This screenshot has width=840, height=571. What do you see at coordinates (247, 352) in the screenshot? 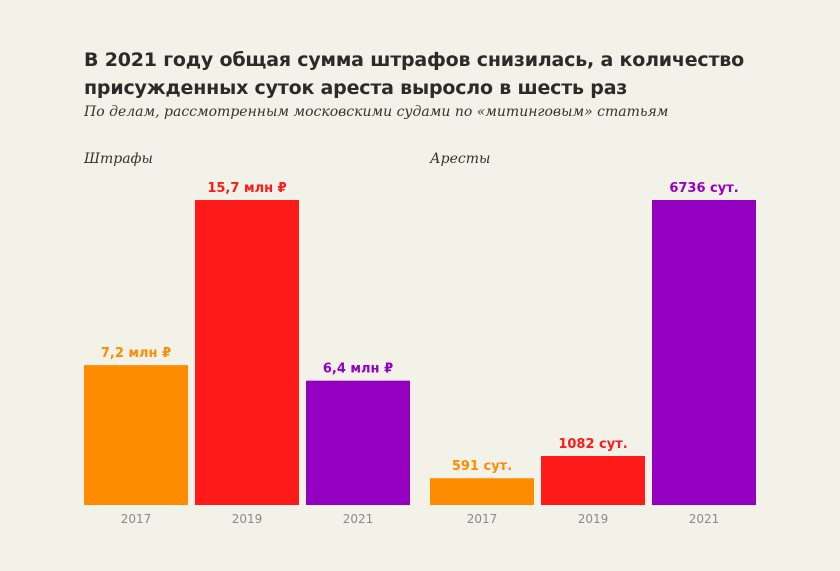
I see `fines-bar-2019` at bounding box center [247, 352].